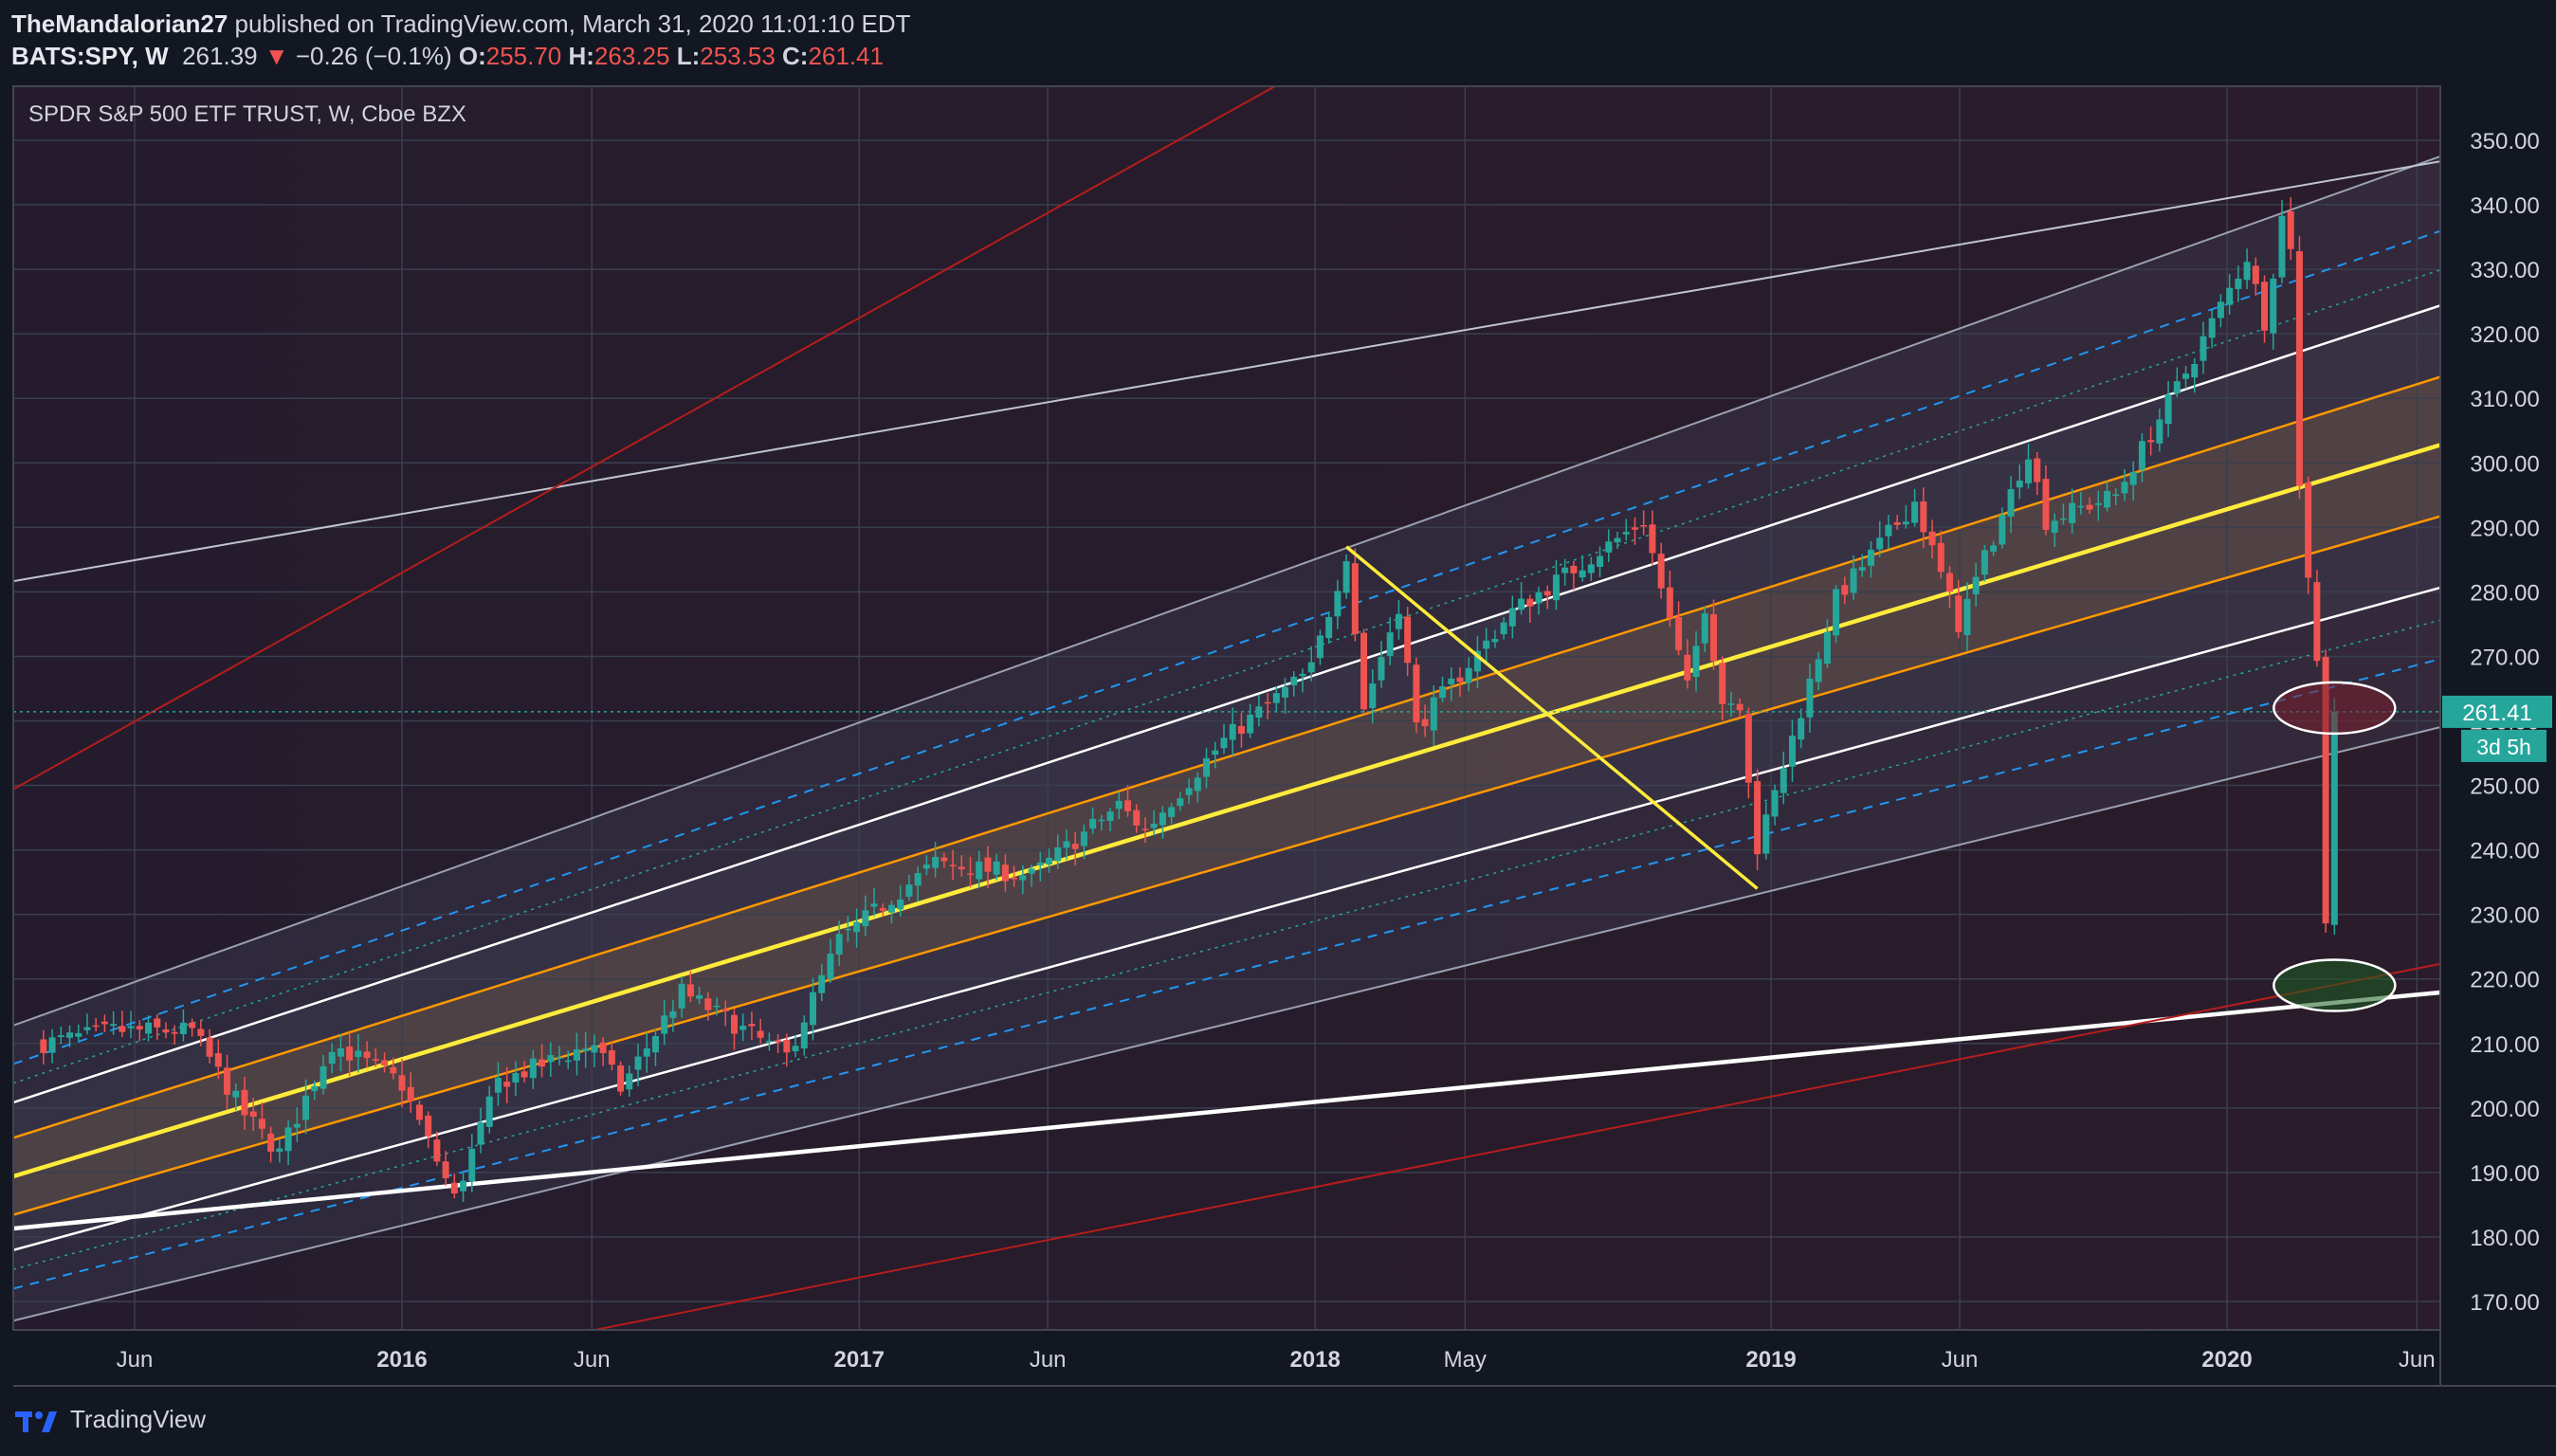 This screenshot has height=1456, width=2556. Describe the element at coordinates (2504, 1238) in the screenshot. I see `price-tick-label: 180.00` at that location.